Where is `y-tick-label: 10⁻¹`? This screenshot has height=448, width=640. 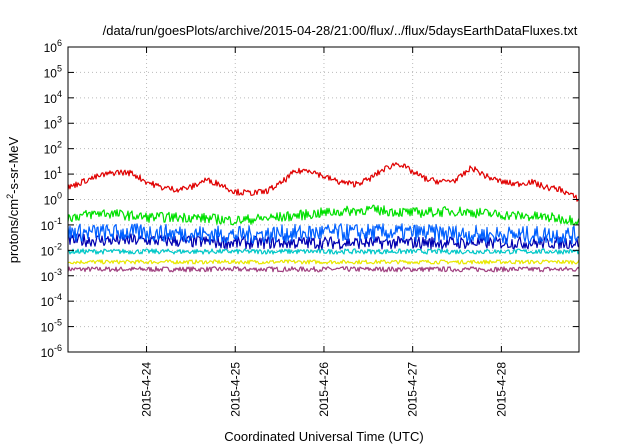
y-tick-label: 10⁻¹ is located at coordinates (51, 224).